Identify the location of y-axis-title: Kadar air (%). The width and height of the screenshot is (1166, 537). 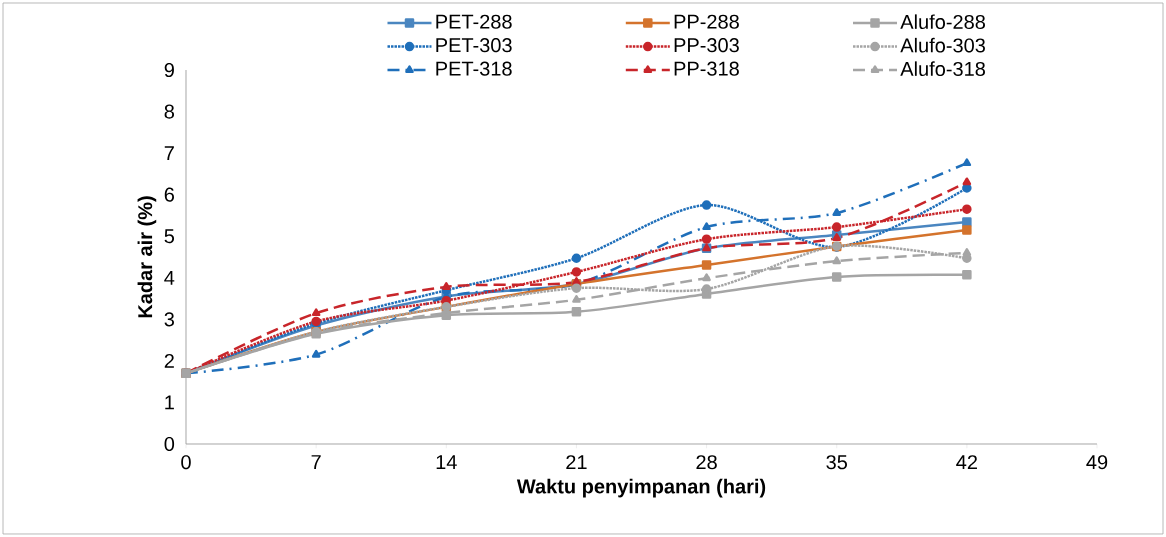
(147, 257).